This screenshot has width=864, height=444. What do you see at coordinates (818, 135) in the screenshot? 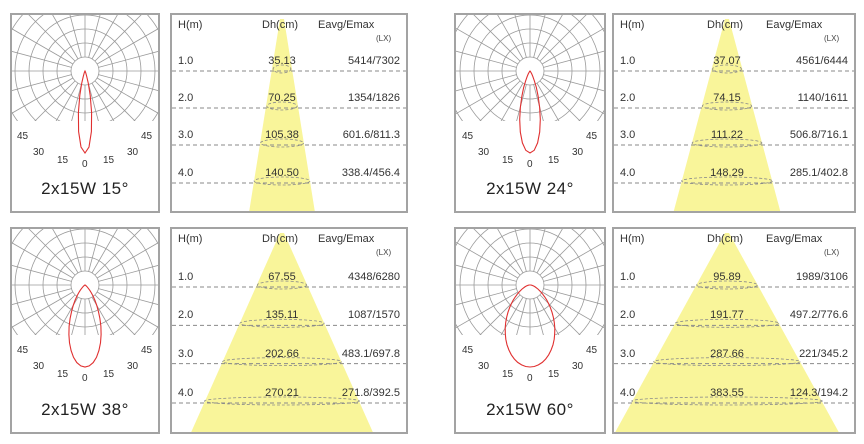
I see `cell-illuminance: 506.8/716.1` at bounding box center [818, 135].